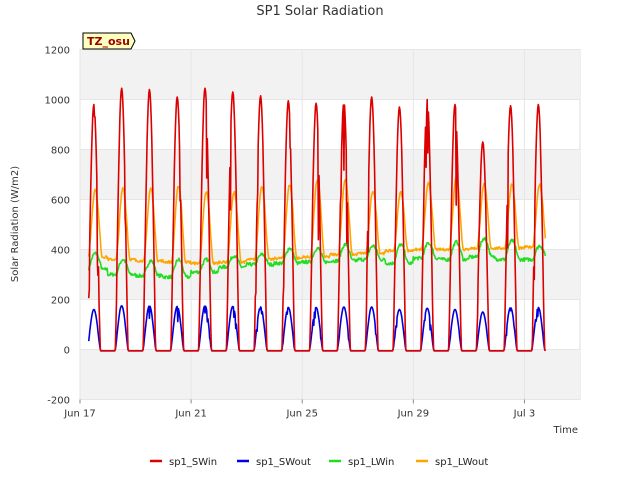  What do you see at coordinates (60, 301) in the screenshot?
I see `y-tick-label: 200` at bounding box center [60, 301].